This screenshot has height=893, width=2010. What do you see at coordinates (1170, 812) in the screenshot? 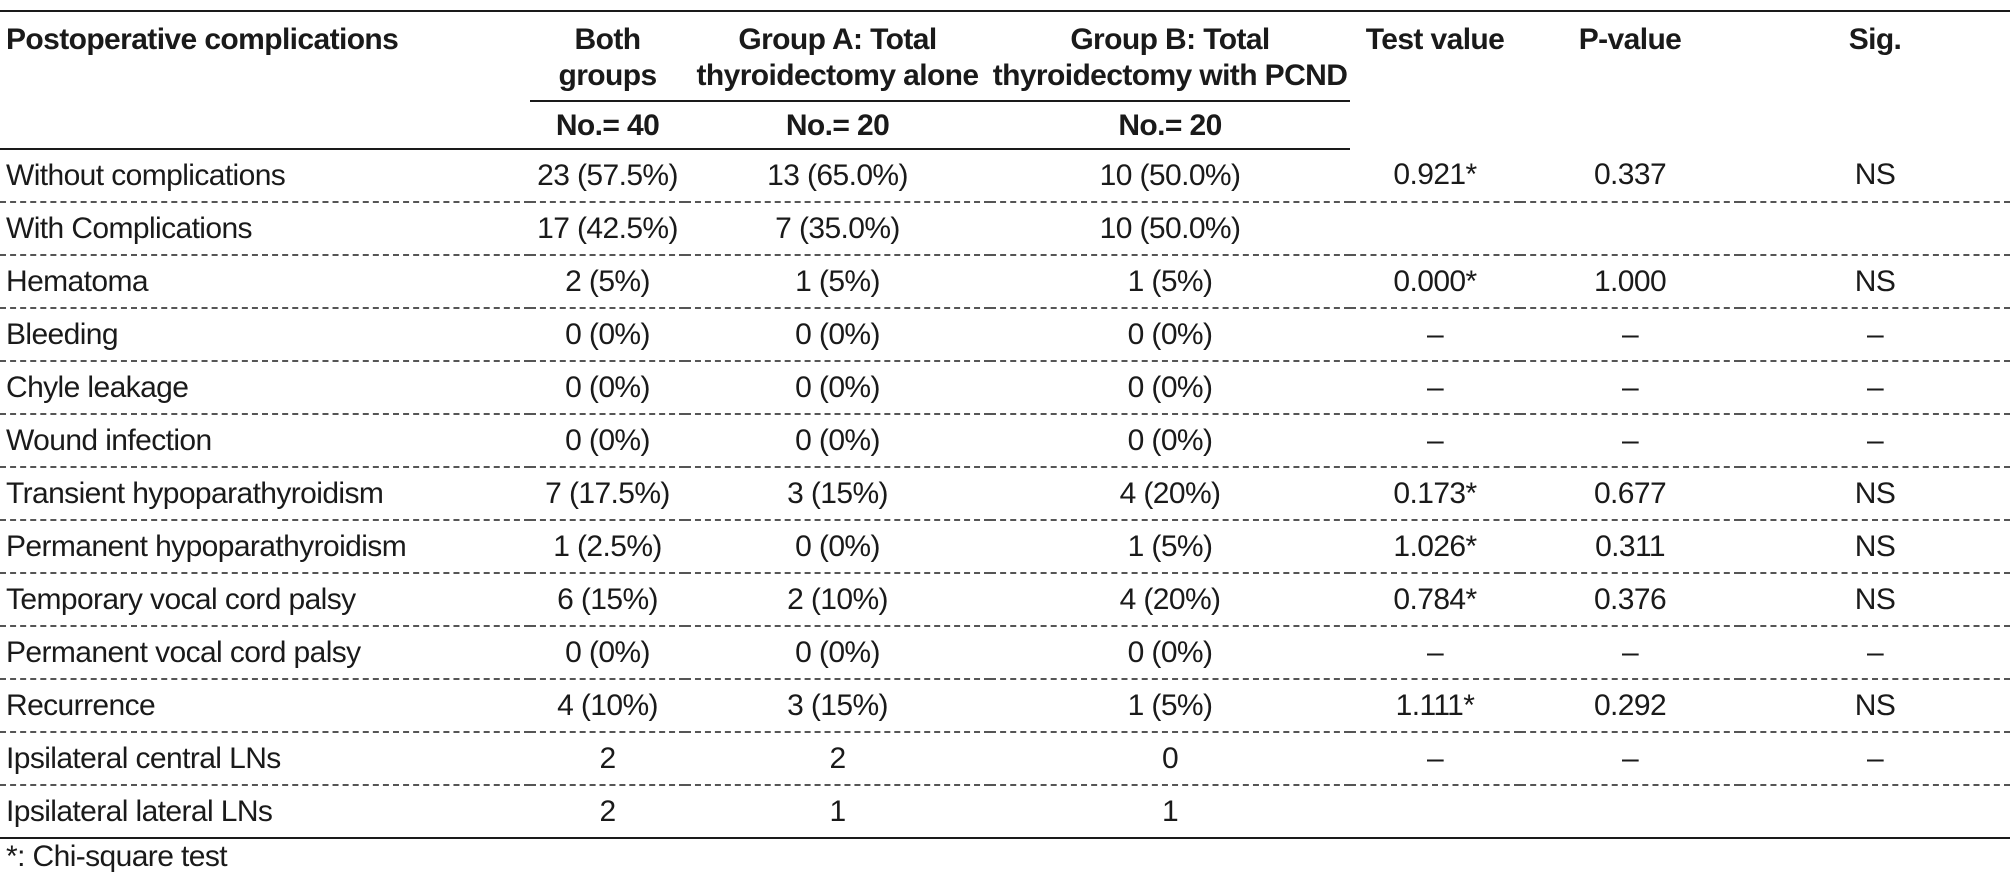
I see `cell-group-b: 1` at bounding box center [1170, 812].